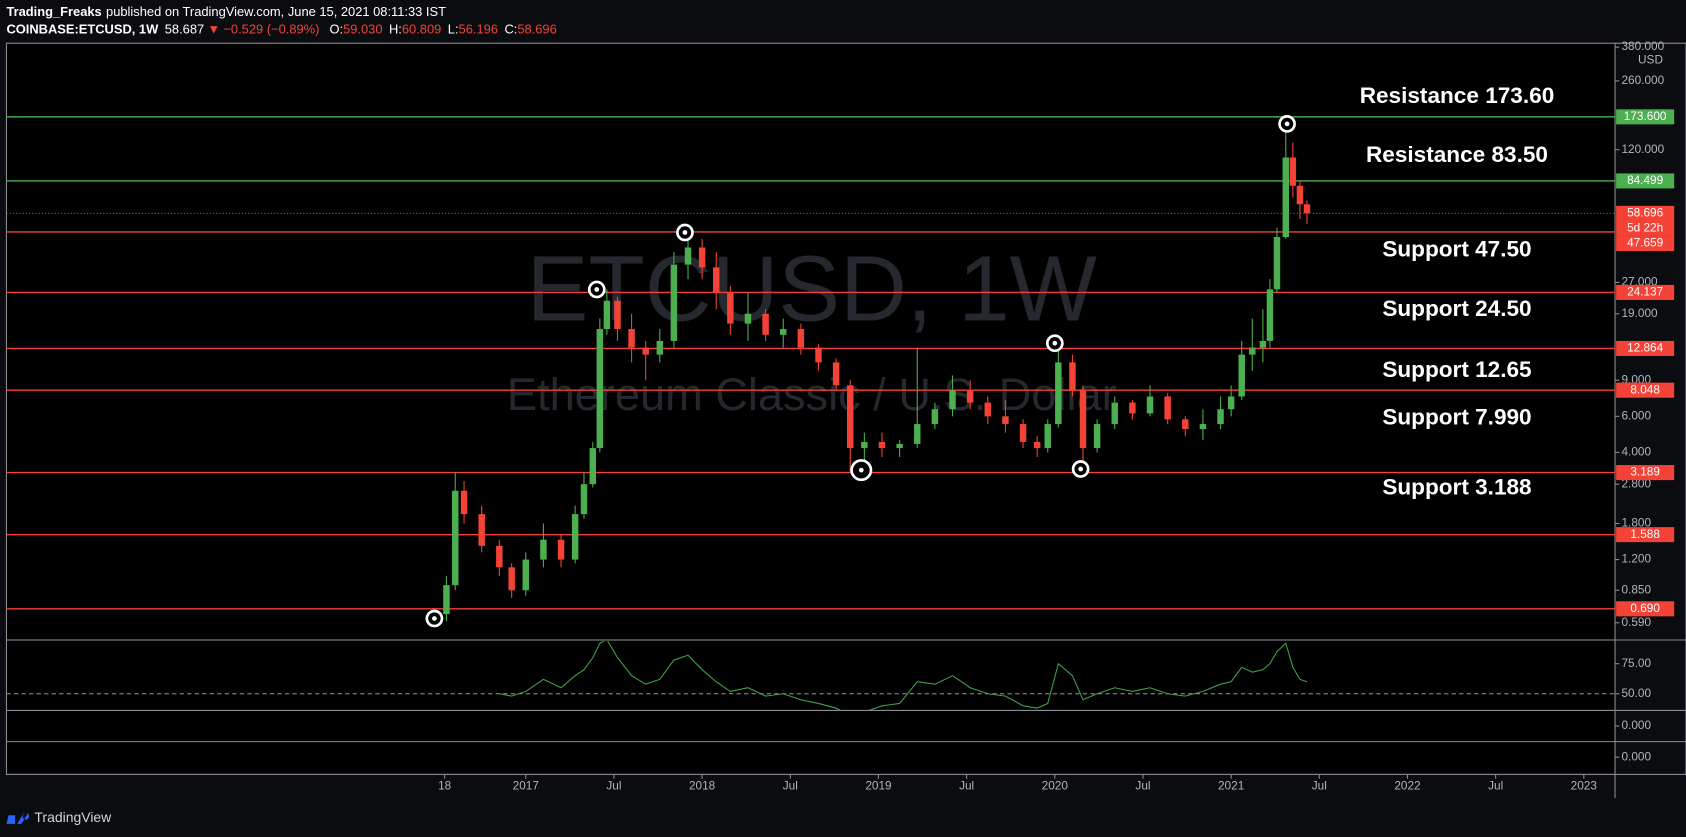  Describe the element at coordinates (1645, 608) in the screenshot. I see `level-label: 0.690` at that location.